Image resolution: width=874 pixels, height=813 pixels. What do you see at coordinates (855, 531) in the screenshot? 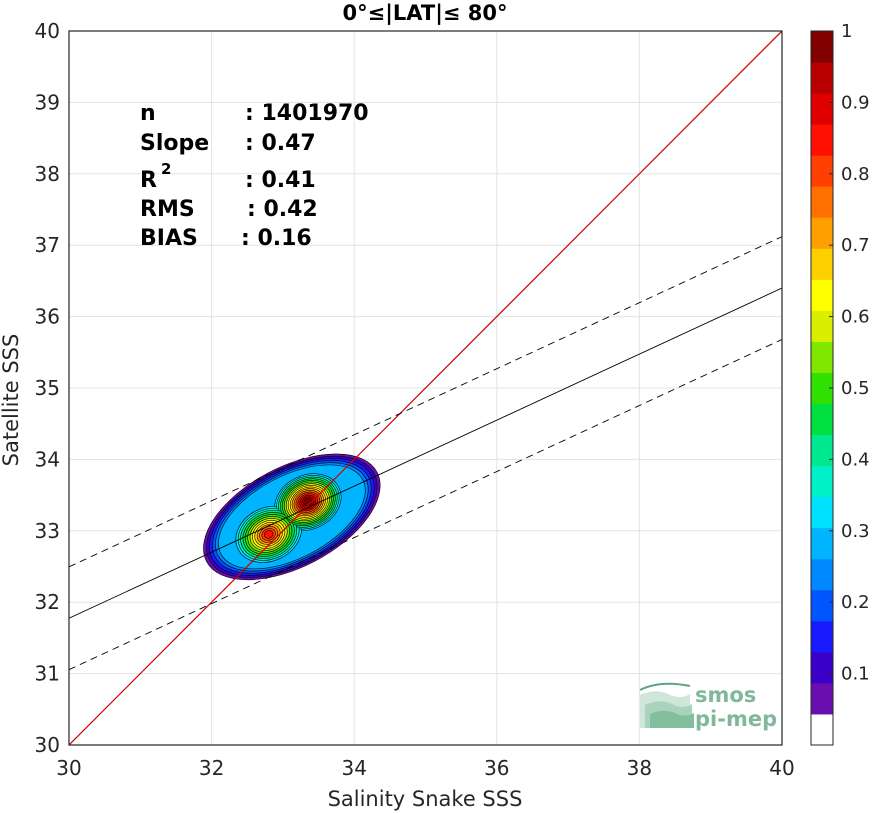
I see `colorbar-tick-label: 0.3` at bounding box center [855, 531].